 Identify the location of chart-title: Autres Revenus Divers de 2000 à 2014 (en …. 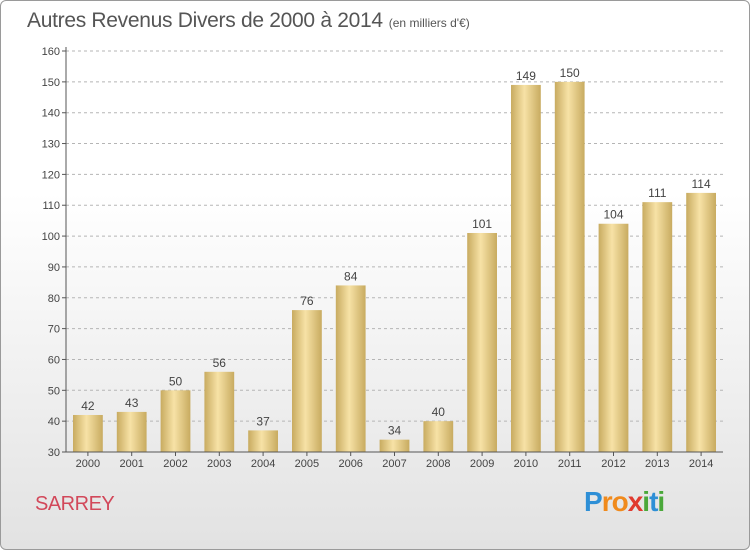
(248, 21).